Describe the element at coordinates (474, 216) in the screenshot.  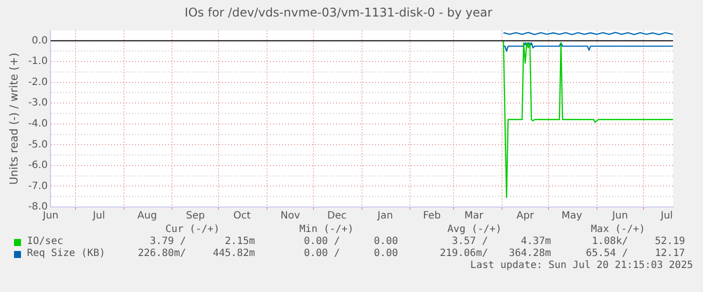
I see `x-tick-label: Mar` at that location.